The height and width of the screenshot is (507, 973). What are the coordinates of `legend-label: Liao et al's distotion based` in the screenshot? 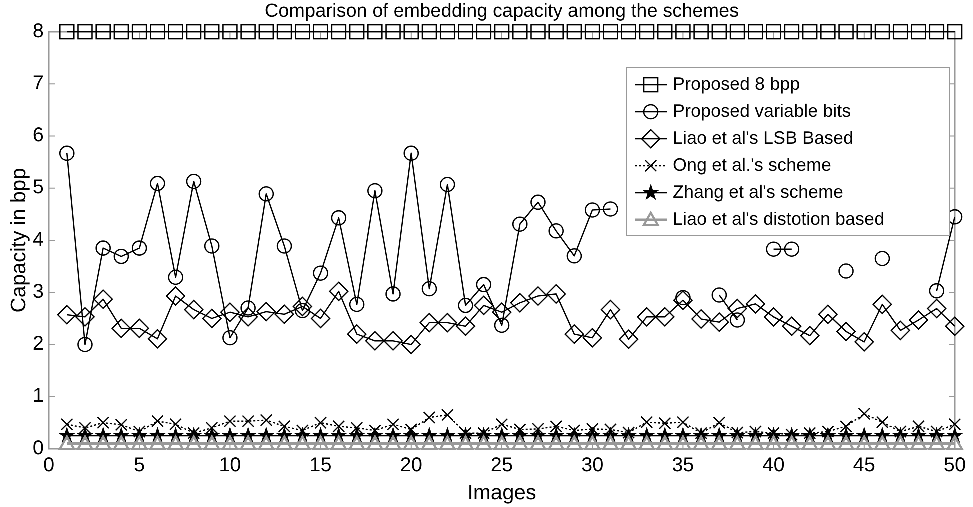 It's located at (779, 218).